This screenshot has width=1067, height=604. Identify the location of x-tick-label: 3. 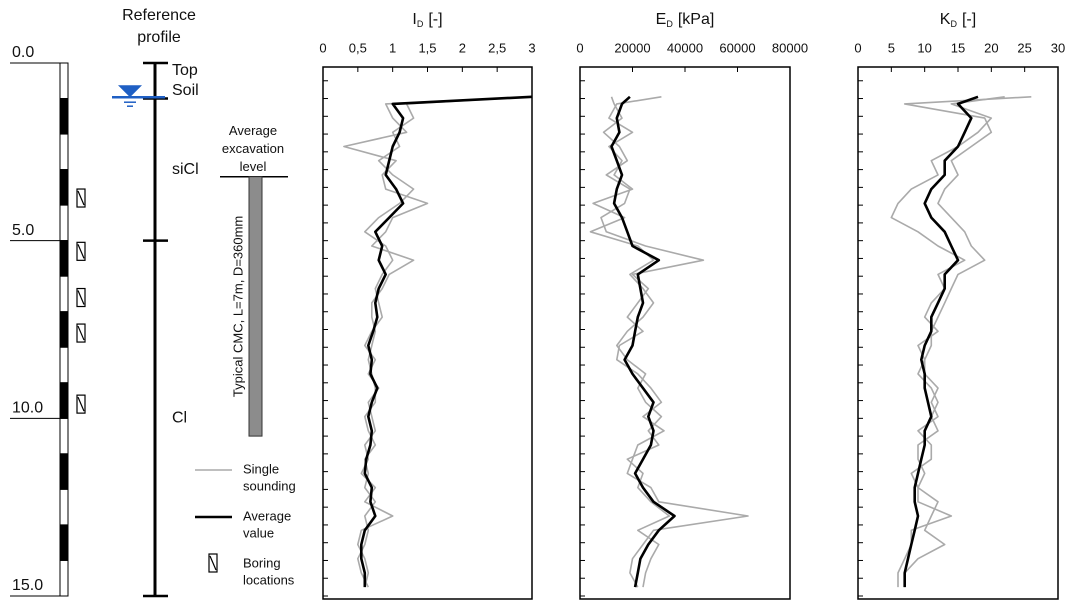
(531, 47).